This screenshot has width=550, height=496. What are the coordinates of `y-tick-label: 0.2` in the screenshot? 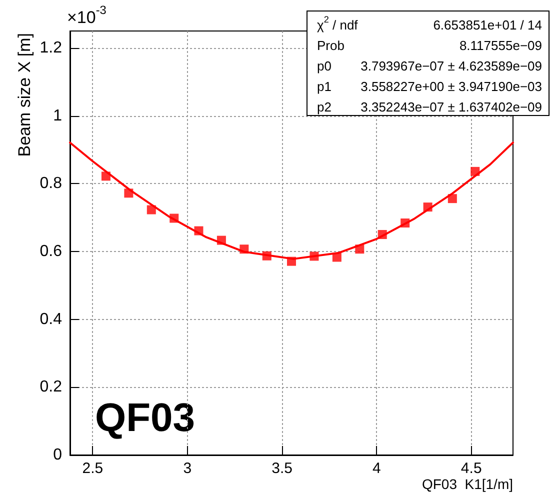 It's located at (51, 387).